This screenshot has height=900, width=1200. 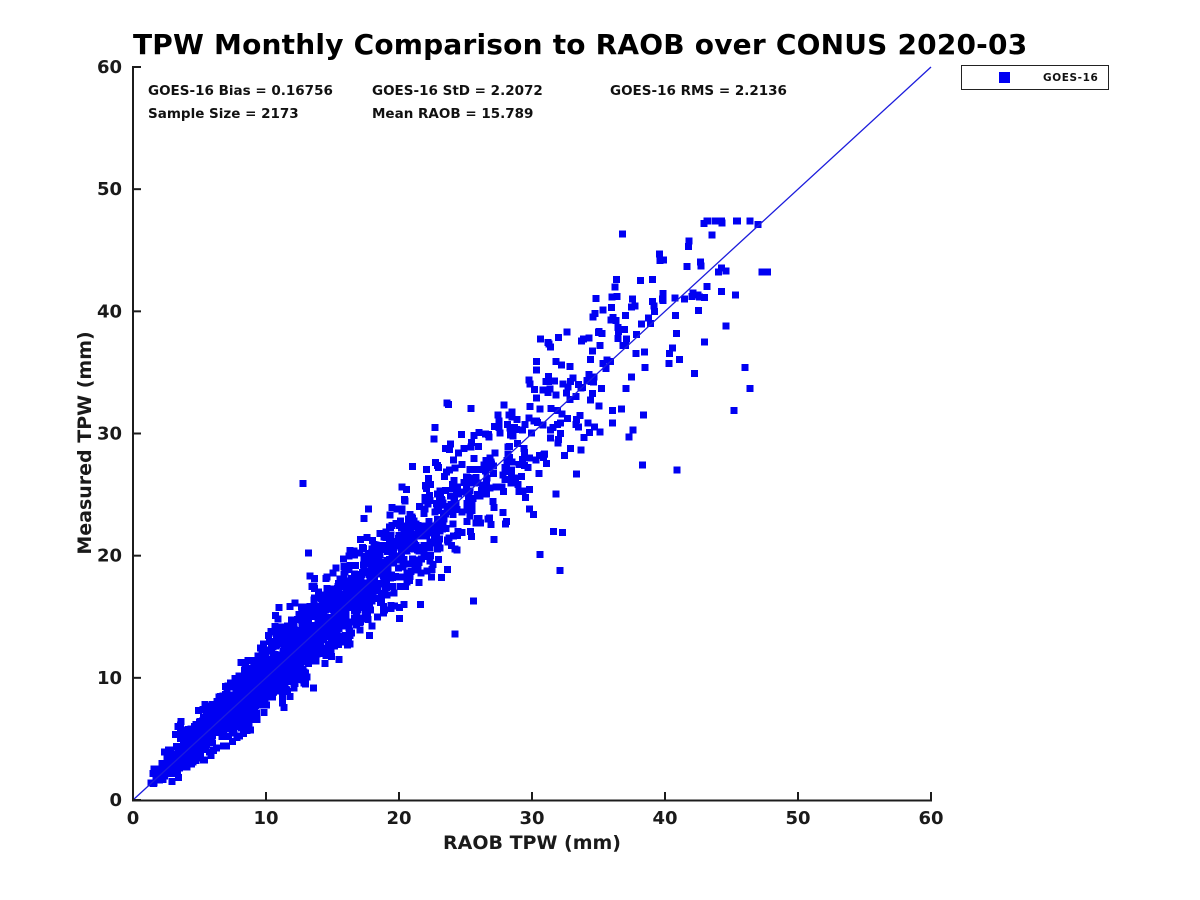 I want to click on x-tick-label: 60, so click(x=930, y=818).